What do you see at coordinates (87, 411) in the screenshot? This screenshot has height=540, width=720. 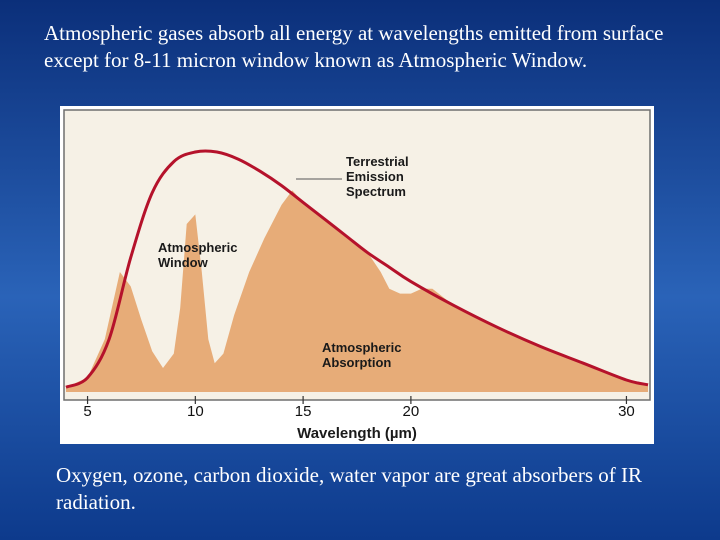 I see `x-tick-label: 5` at bounding box center [87, 411].